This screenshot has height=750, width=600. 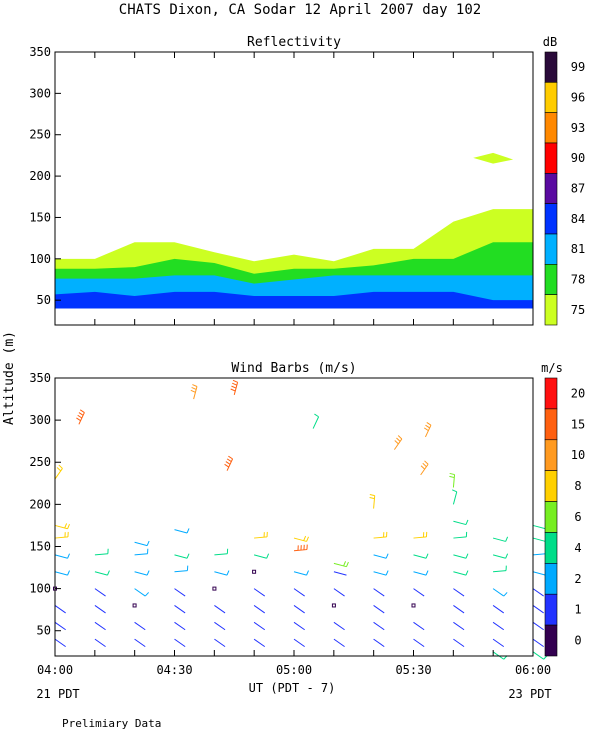 I want to click on reflectivity-ytick-label-350: 350, so click(x=40, y=52).